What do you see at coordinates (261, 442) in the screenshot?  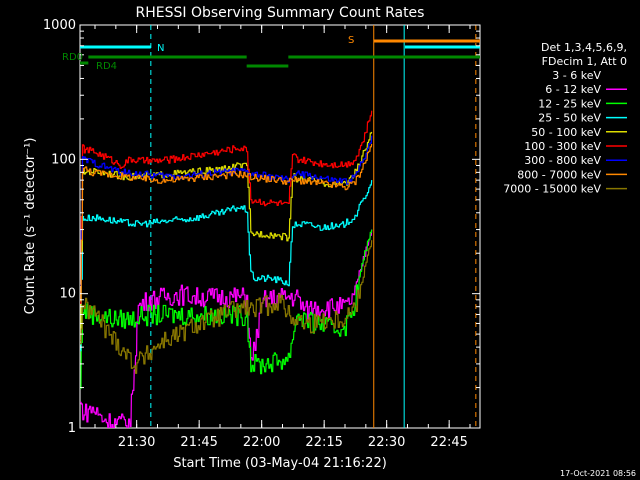 I see `x-tick-label-3: 22:00` at bounding box center [261, 442].